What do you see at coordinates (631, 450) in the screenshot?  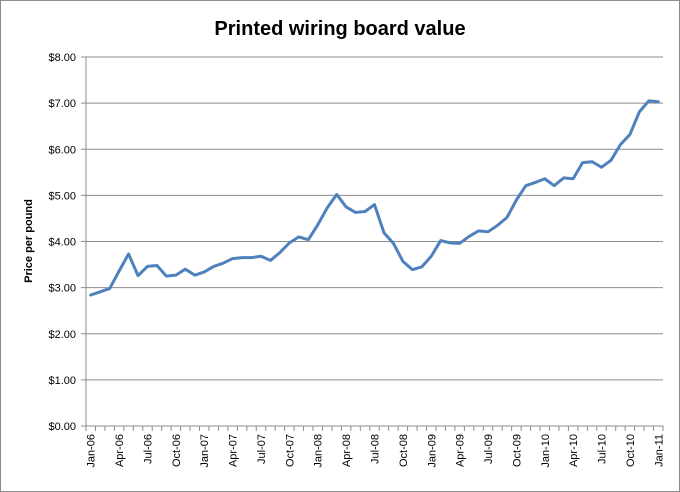 I see `x-tick-label: Oct-10` at bounding box center [631, 450].